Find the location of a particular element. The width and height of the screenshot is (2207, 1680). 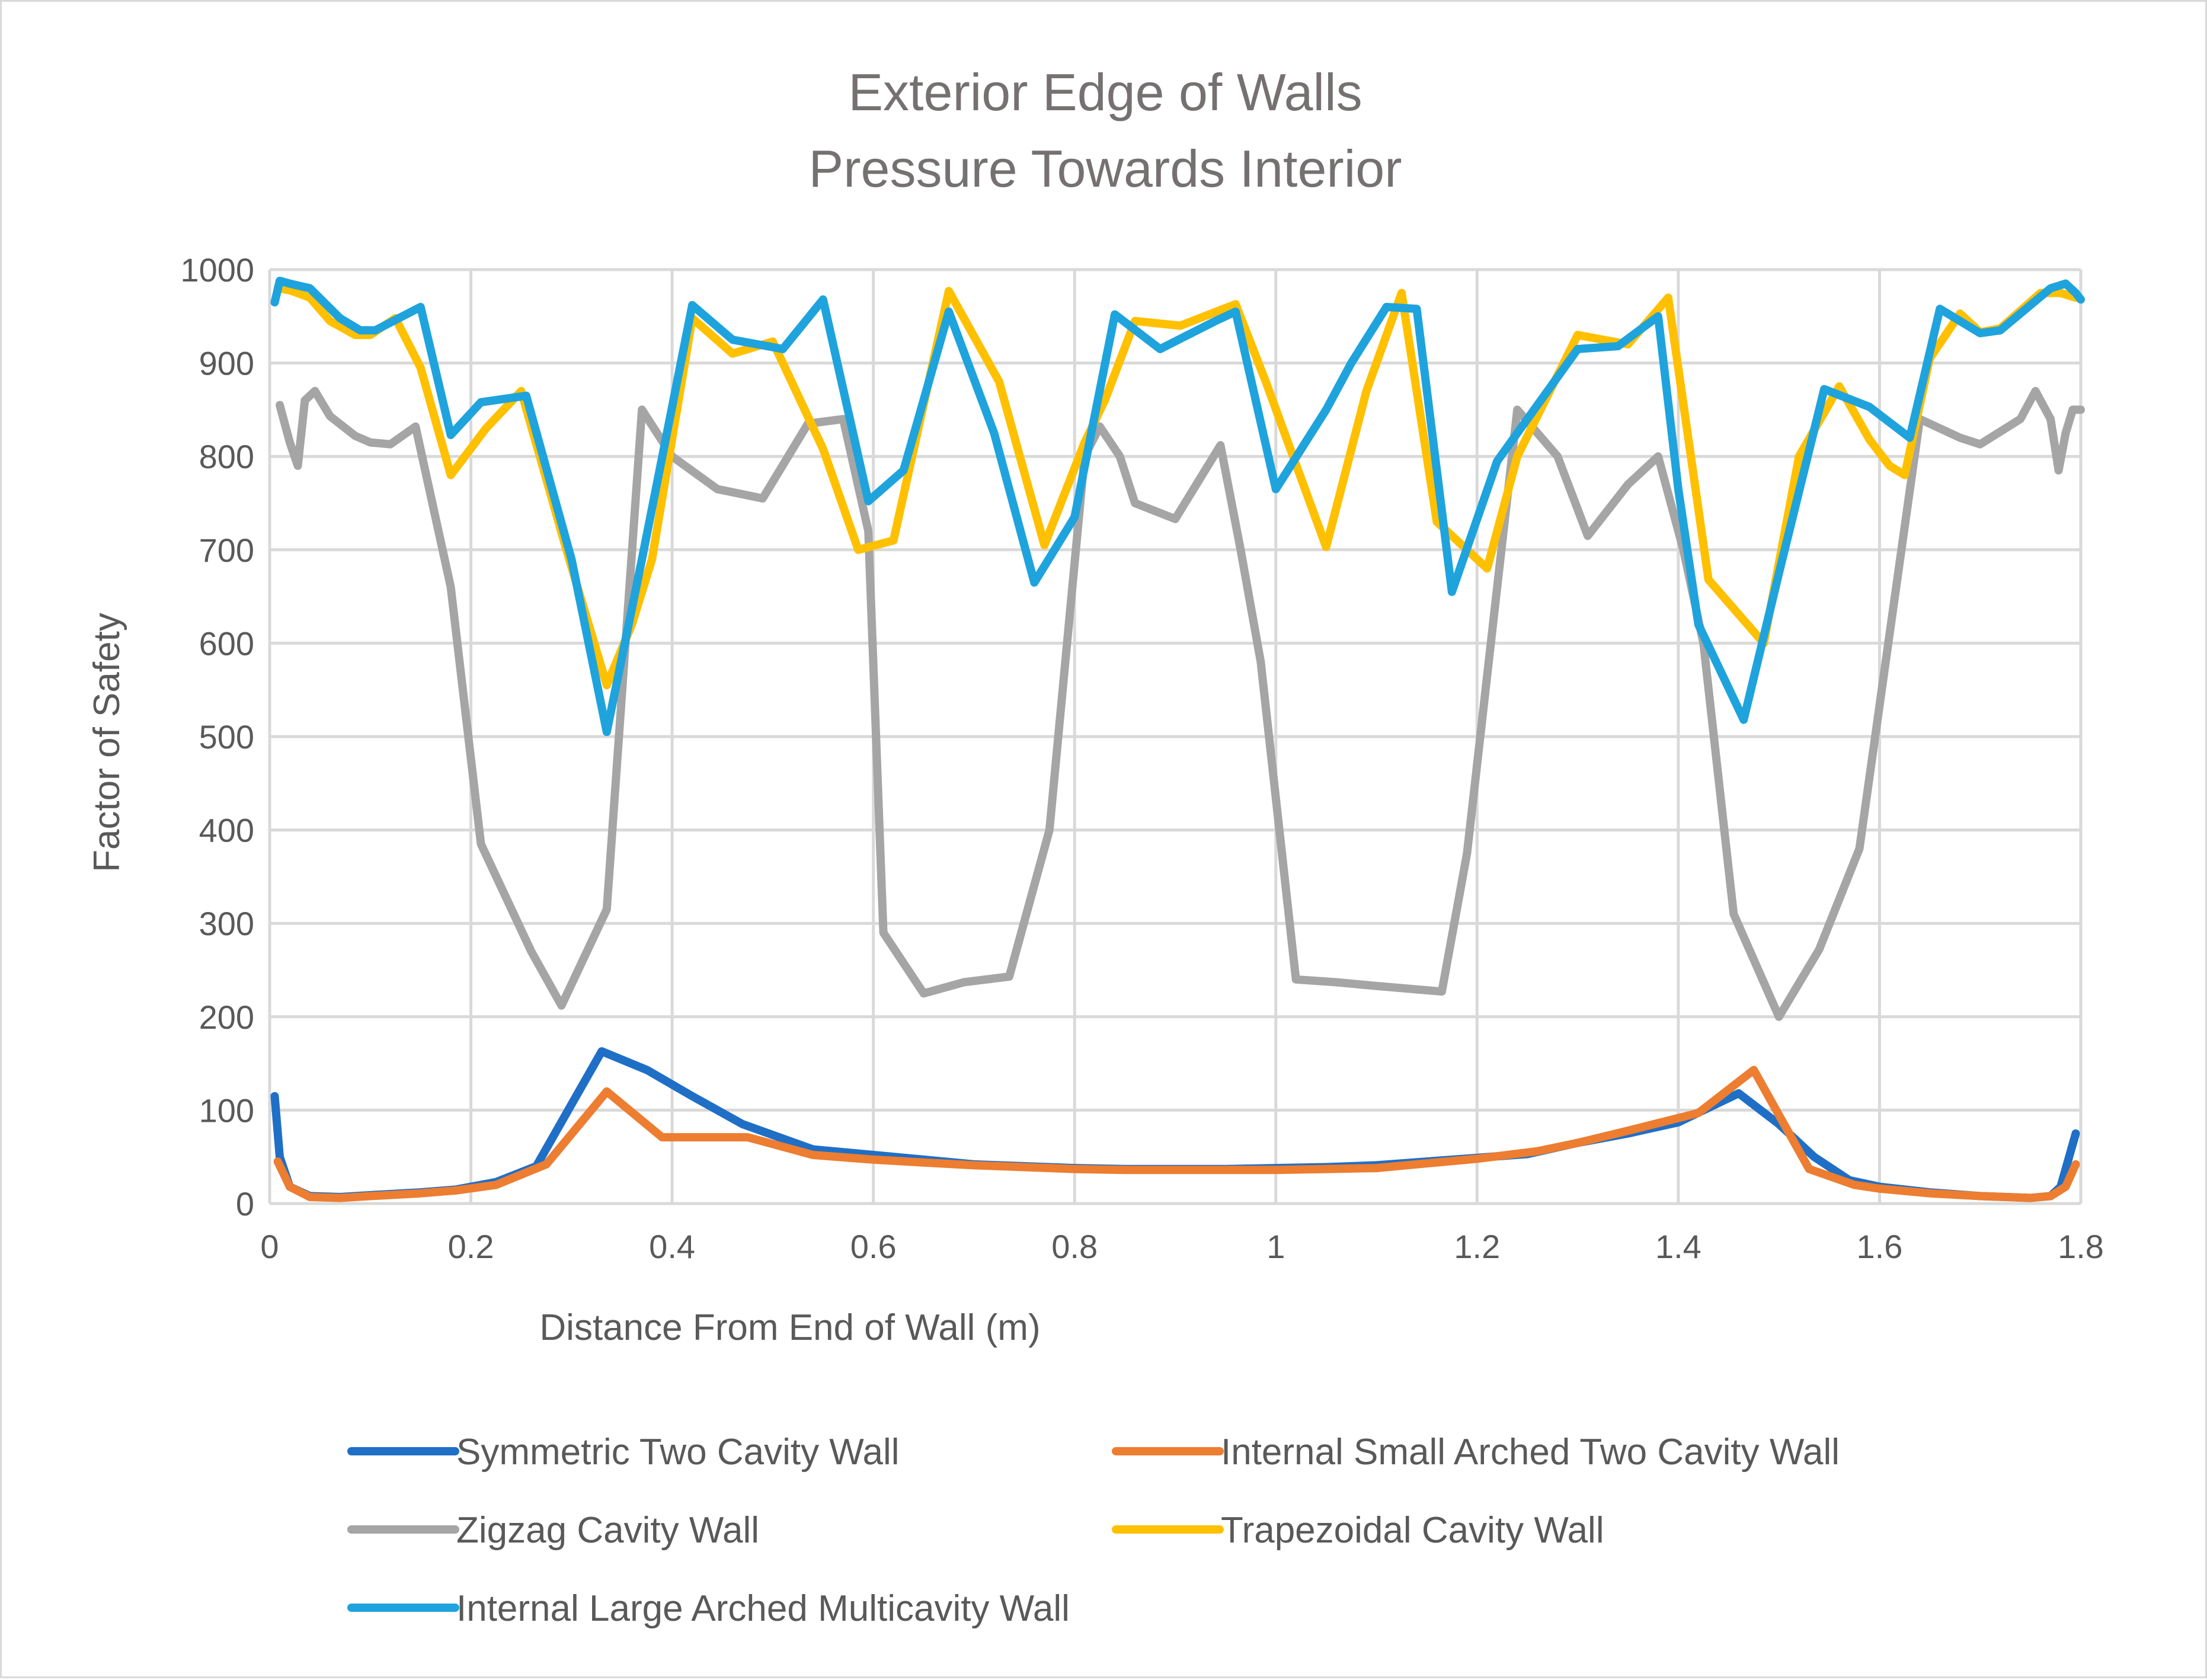

x-tick-label: 1 is located at coordinates (1275, 1246).